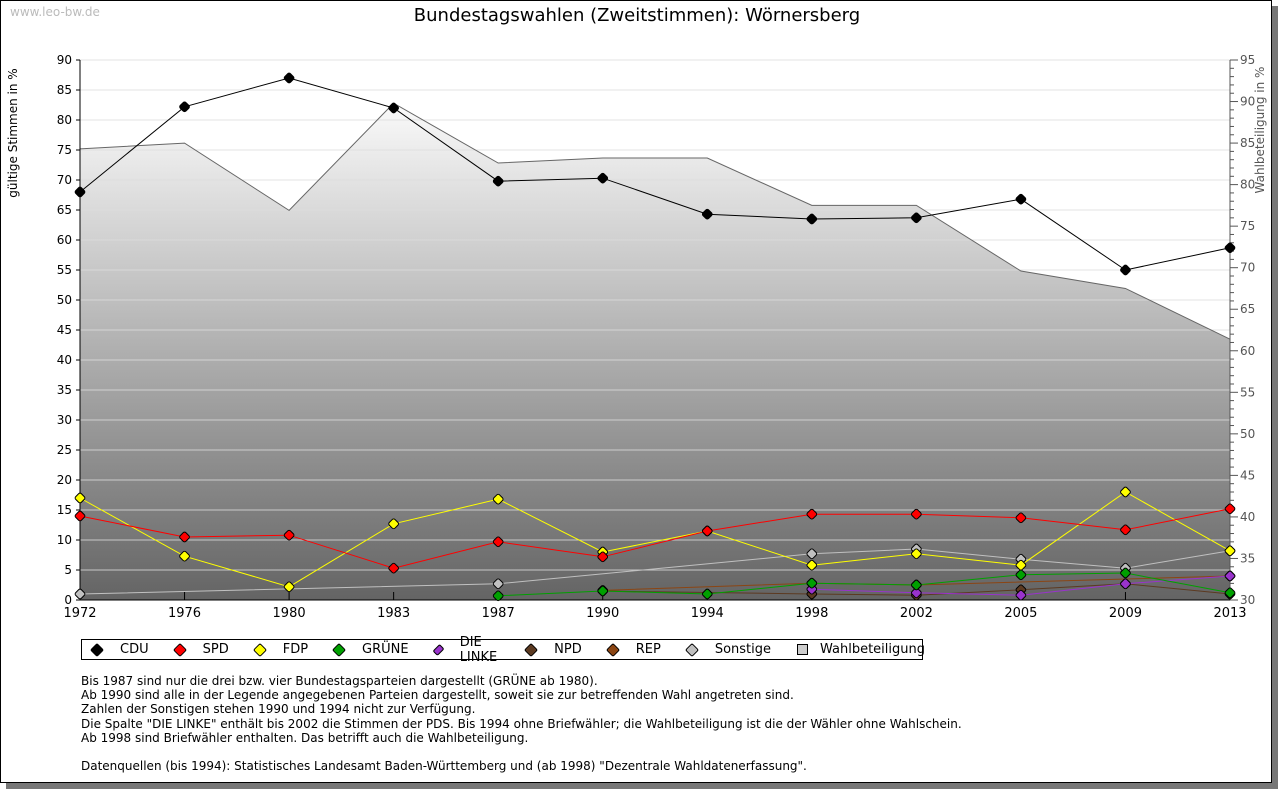  I want to click on y-tick-label: 35, so click(64, 390).